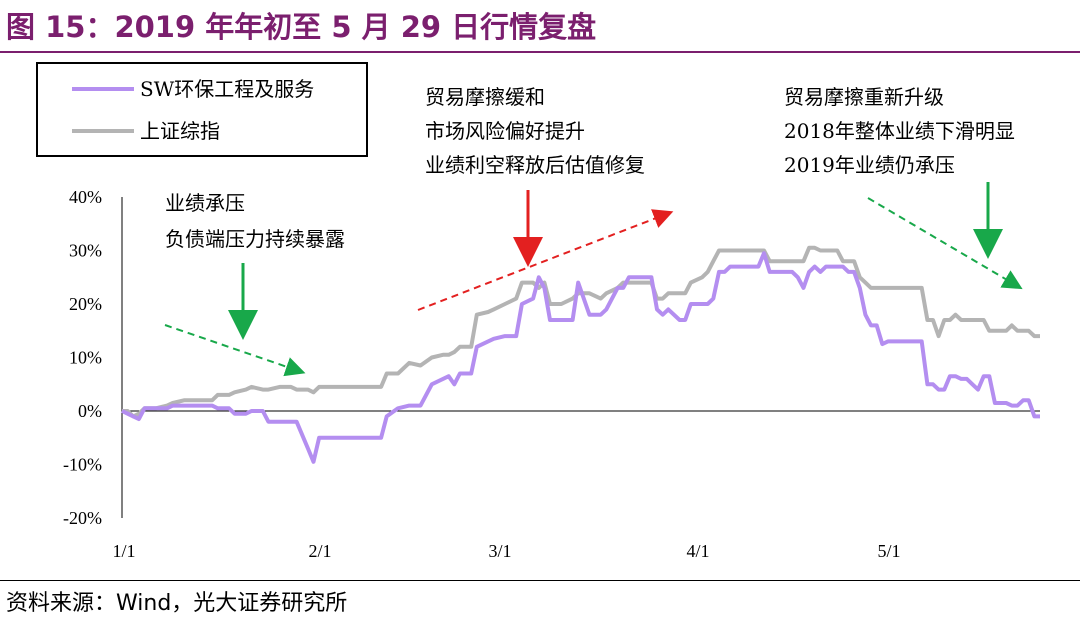 The image size is (1080, 619). Describe the element at coordinates (255, 239) in the screenshot. I see `annotation-1-line-2: 负债端压力持续暴露` at that location.